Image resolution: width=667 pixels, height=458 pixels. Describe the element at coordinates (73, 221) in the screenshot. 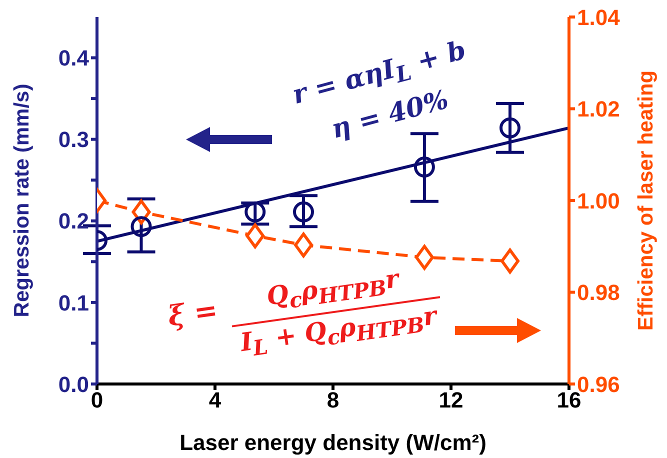

I see `y-tick-label: 0.2` at that location.